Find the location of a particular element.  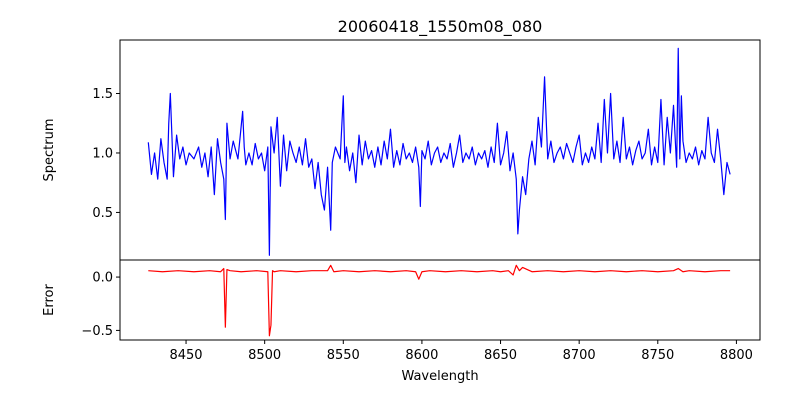

x-tick-label: 8450 is located at coordinates (185, 355).